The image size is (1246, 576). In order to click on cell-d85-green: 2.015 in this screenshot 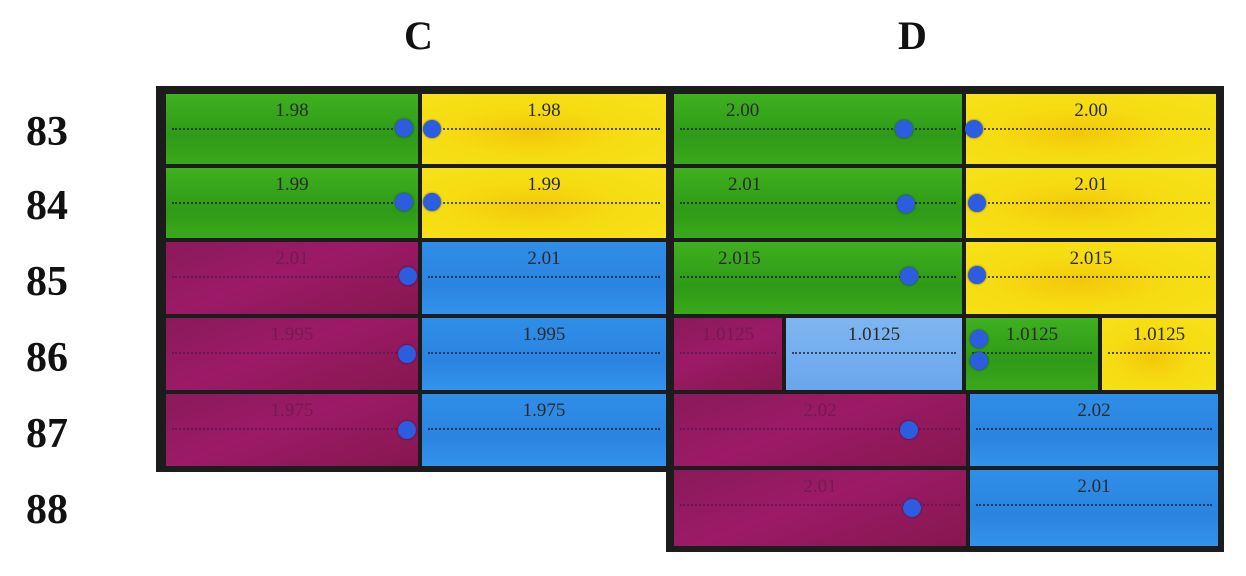, I will do `click(818, 278)`.